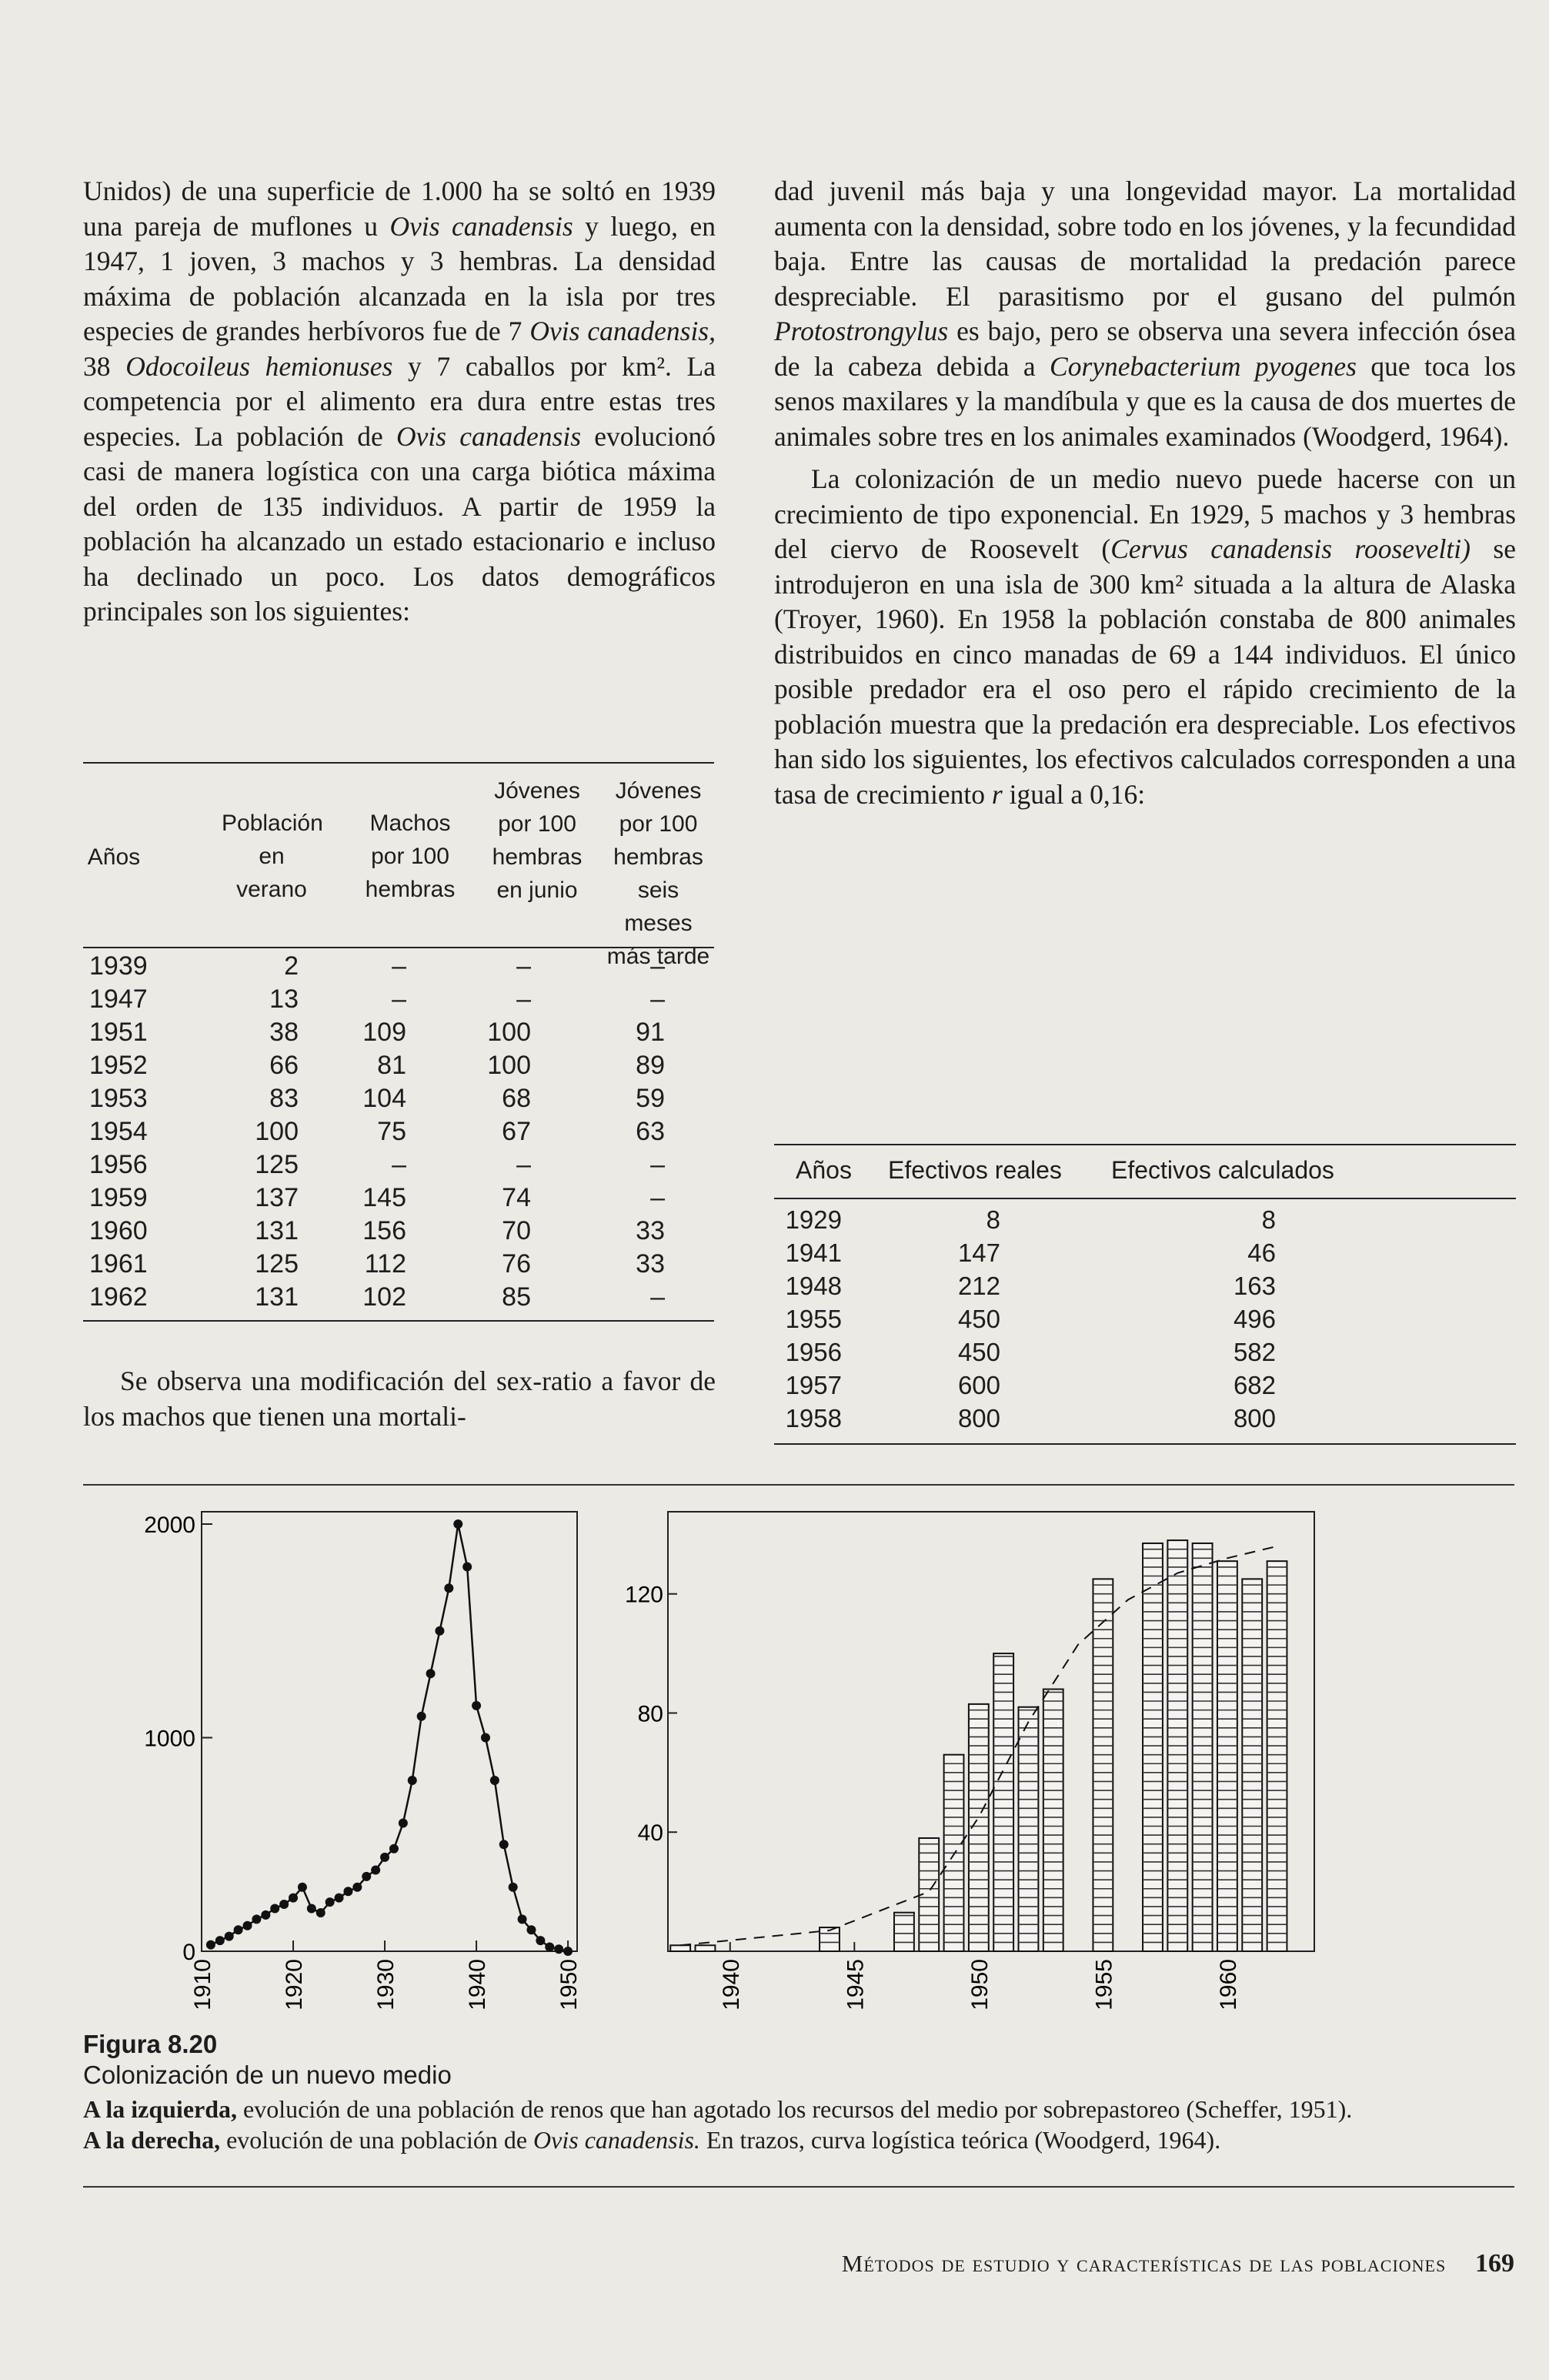 The image size is (1549, 2380). What do you see at coordinates (118, 999) in the screenshot?
I see `table-cell: 1947` at bounding box center [118, 999].